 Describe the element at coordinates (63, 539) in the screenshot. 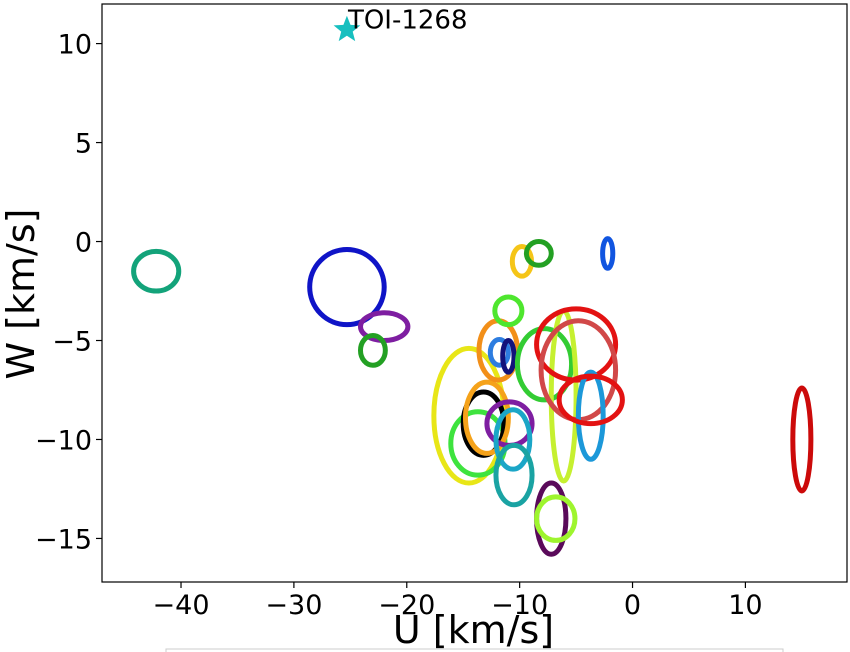

I see `y-tick-label: −15` at that location.